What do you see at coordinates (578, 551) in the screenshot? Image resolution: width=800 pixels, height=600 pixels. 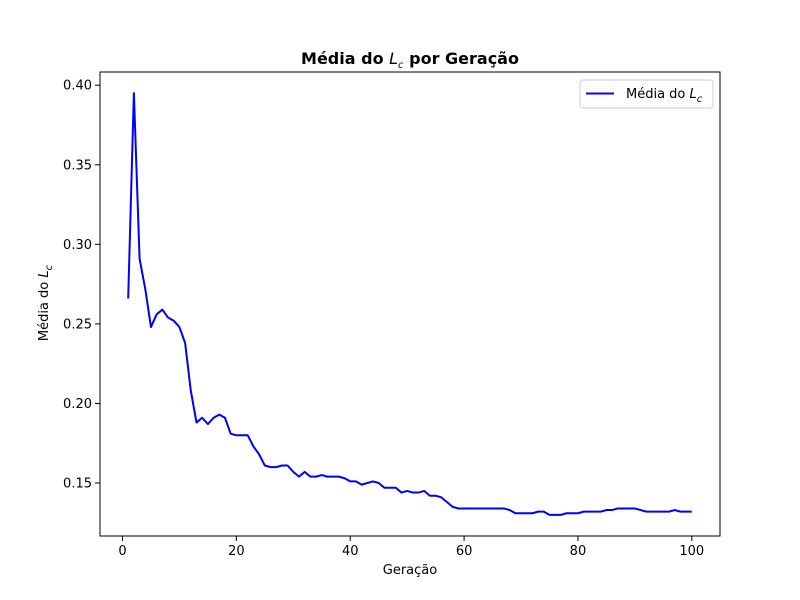 I see `x-tick-label: 80` at bounding box center [578, 551].